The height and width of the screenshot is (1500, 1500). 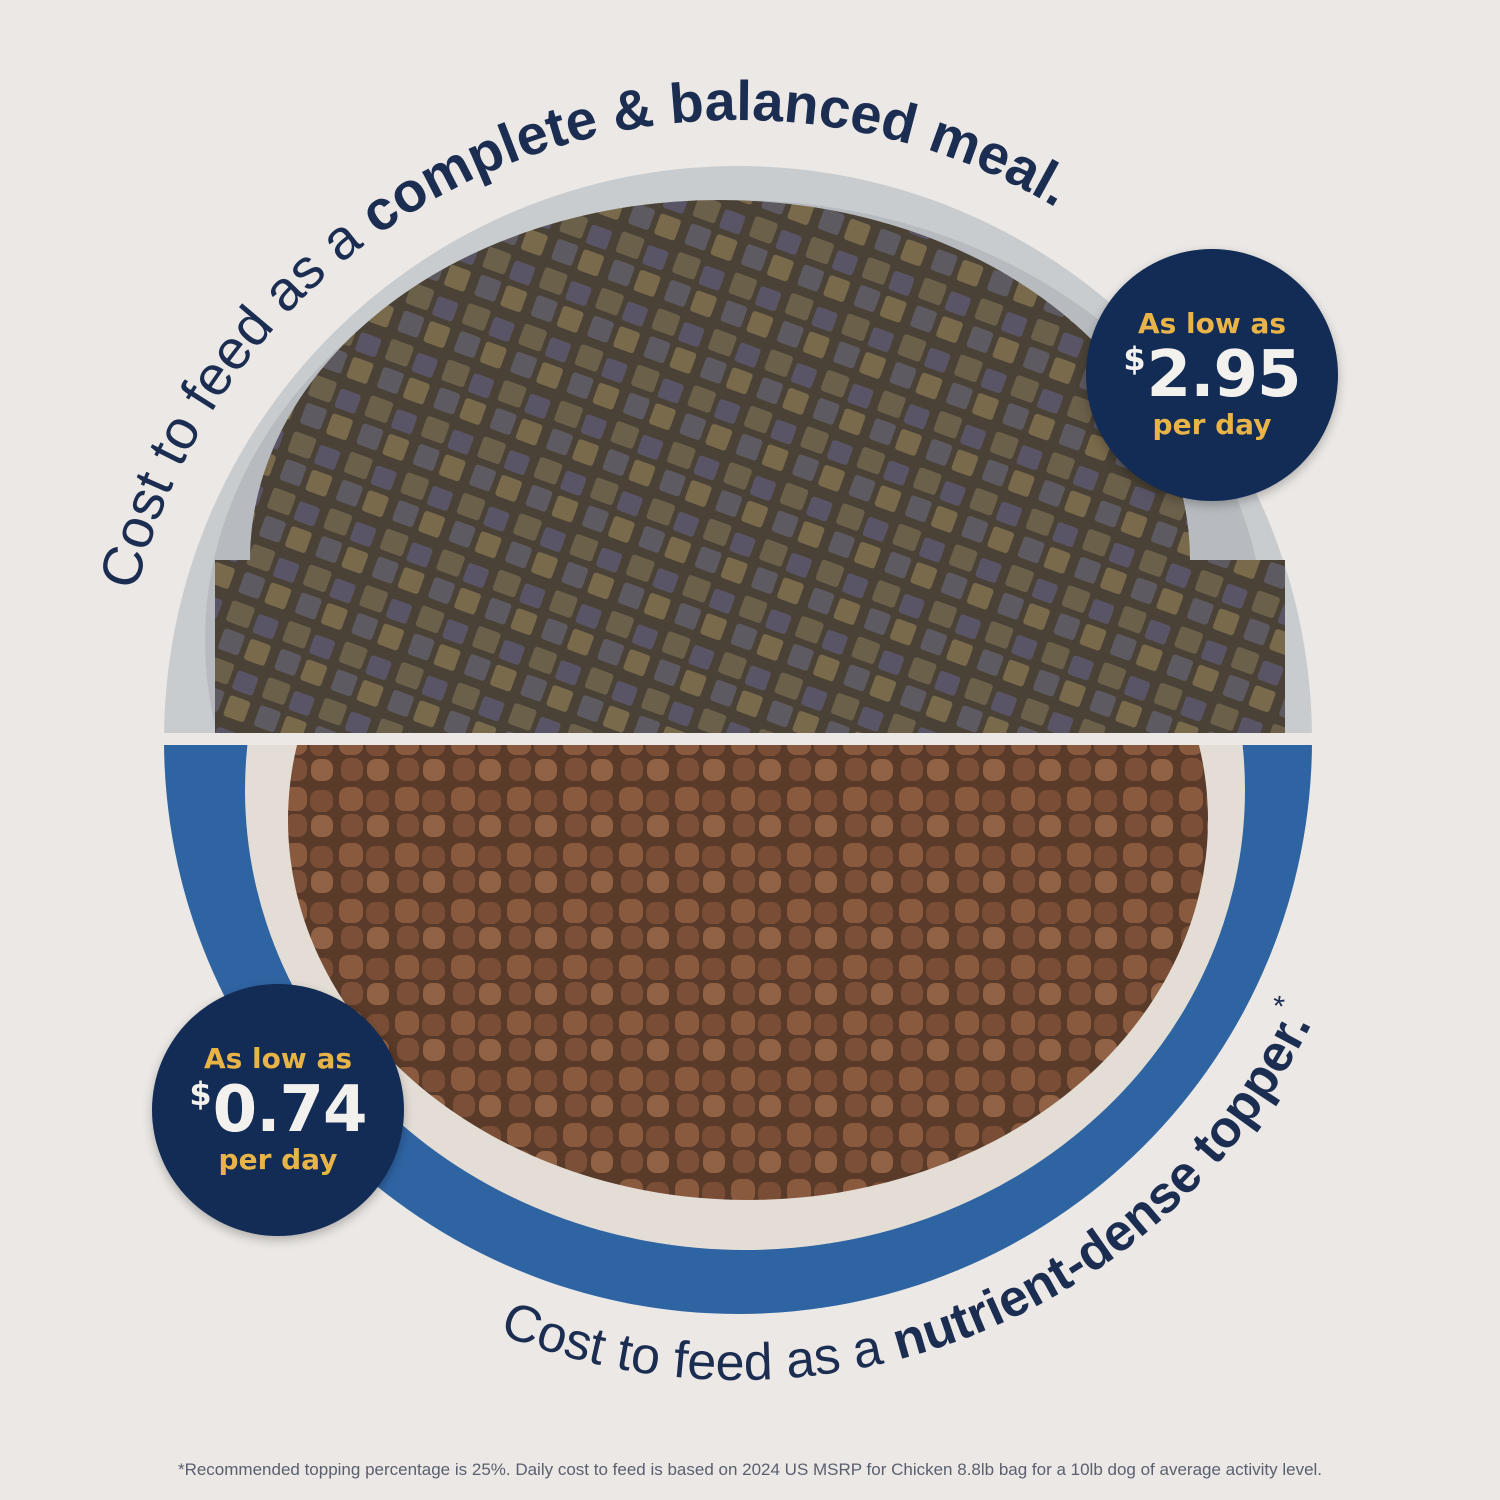 I want to click on topper-price-badge: As low as $0.74 per day, so click(x=278, y=1110).